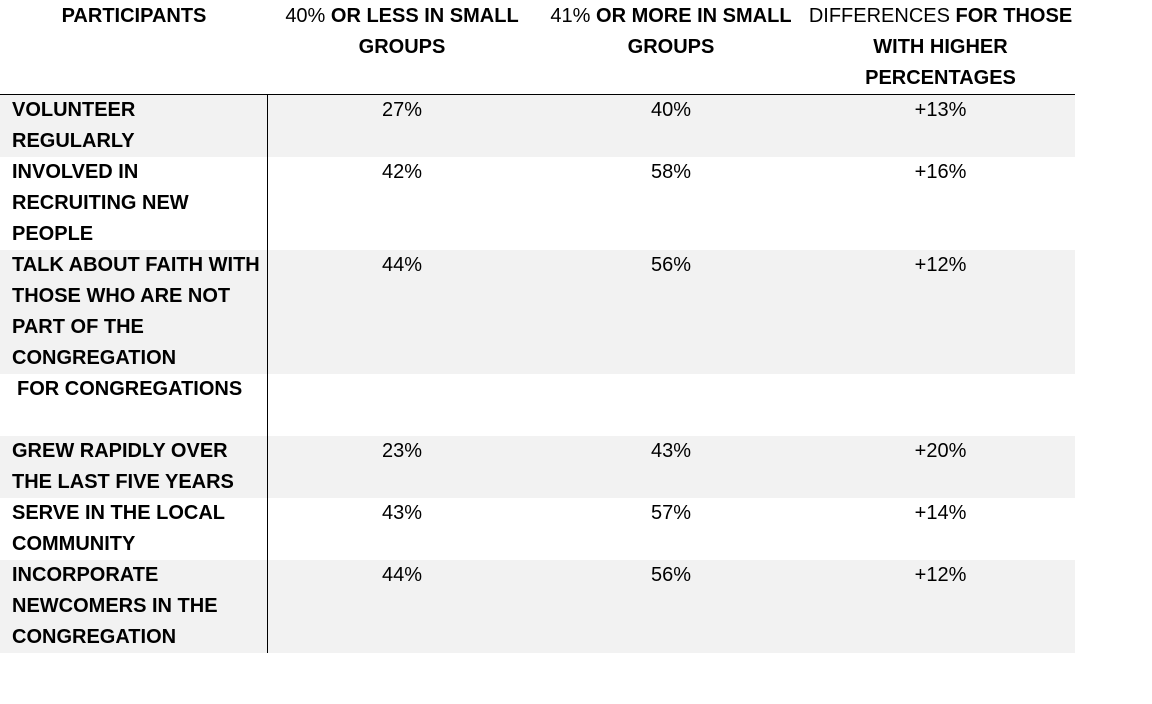 This screenshot has height=704, width=1152. I want to click on header-col-high: 41% OR MORE IN SMALL GROUPS, so click(671, 32).